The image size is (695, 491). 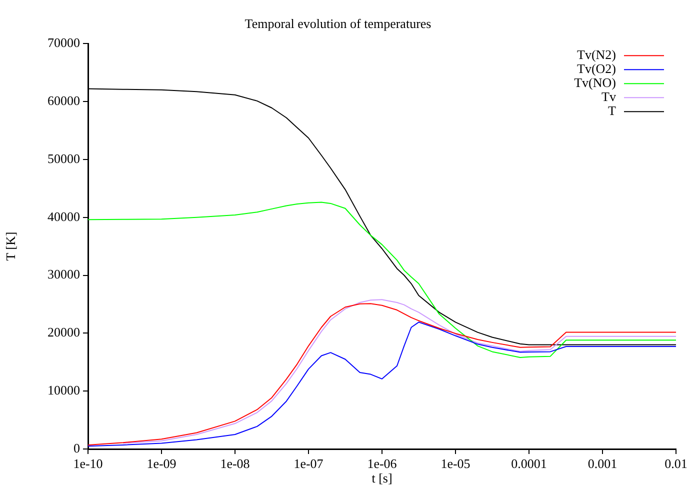 What do you see at coordinates (64, 274) in the screenshot?
I see `y-tick-label: 30000` at bounding box center [64, 274].